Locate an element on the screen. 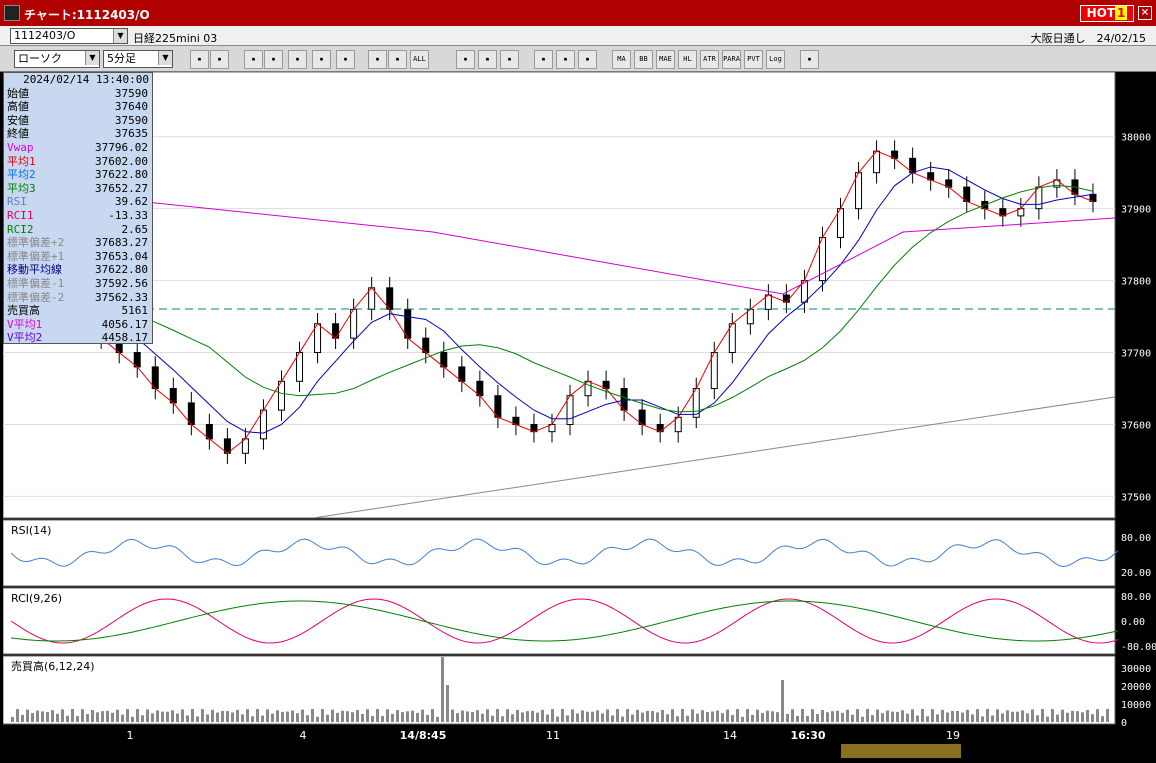 The image size is (1156, 763). prev-icon: ▪ is located at coordinates (377, 59).